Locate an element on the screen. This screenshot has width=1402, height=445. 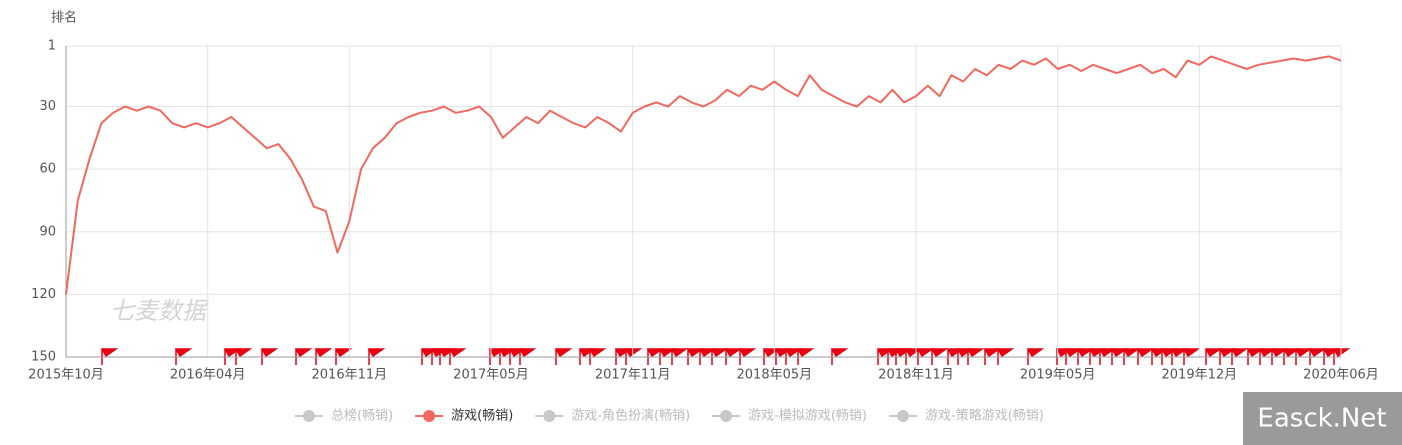
watermark: 七麦数据 is located at coordinates (159, 311).